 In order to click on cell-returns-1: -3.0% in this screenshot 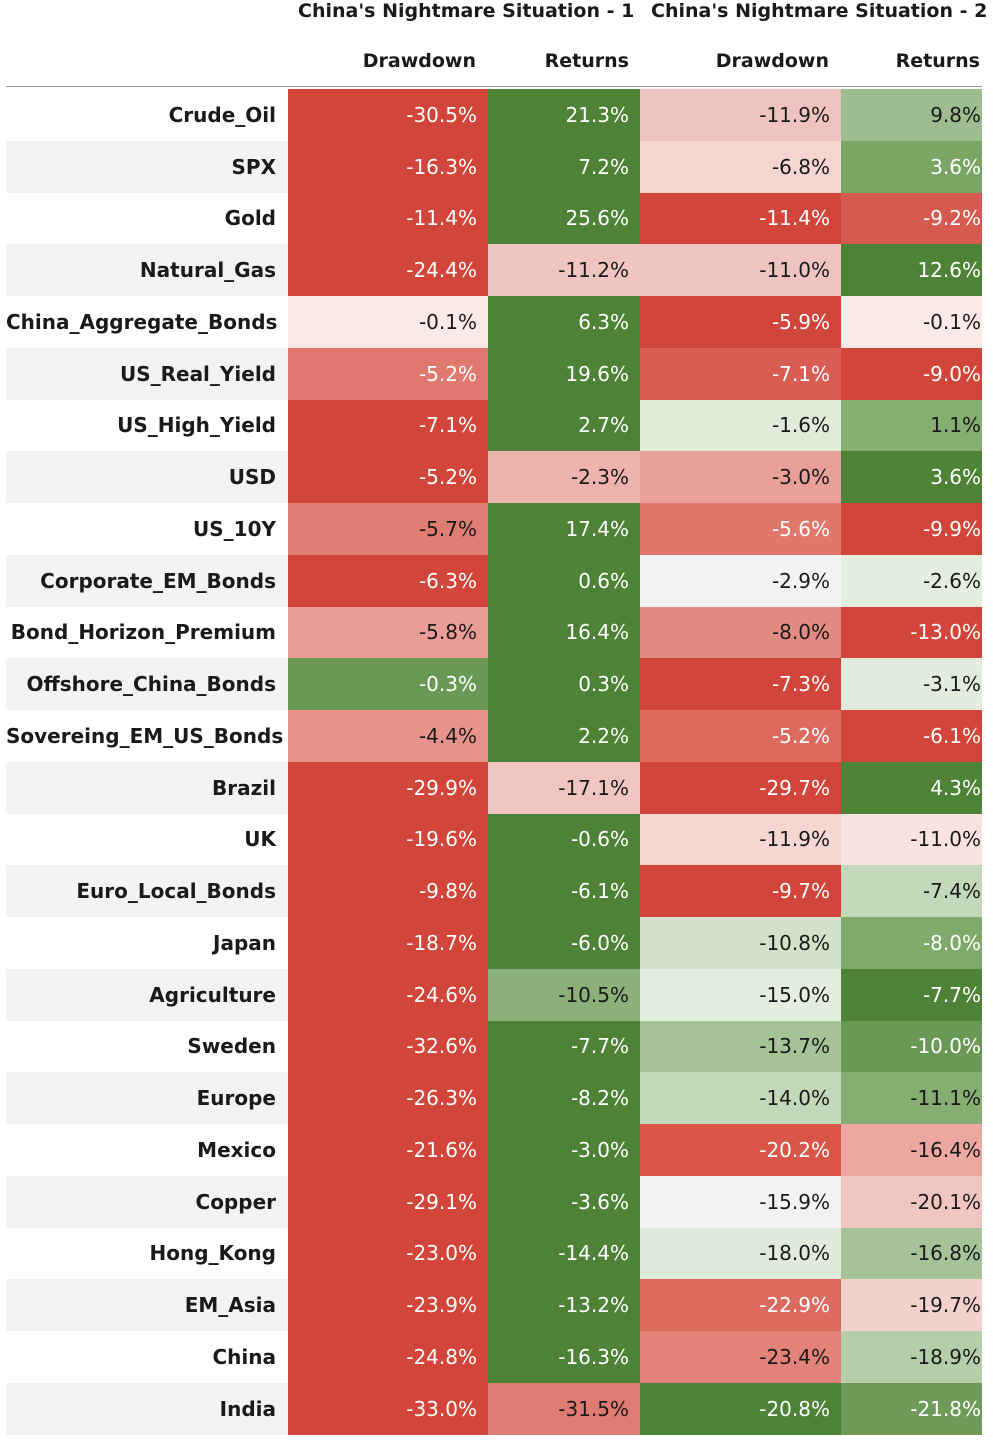, I will do `click(564, 1150)`.